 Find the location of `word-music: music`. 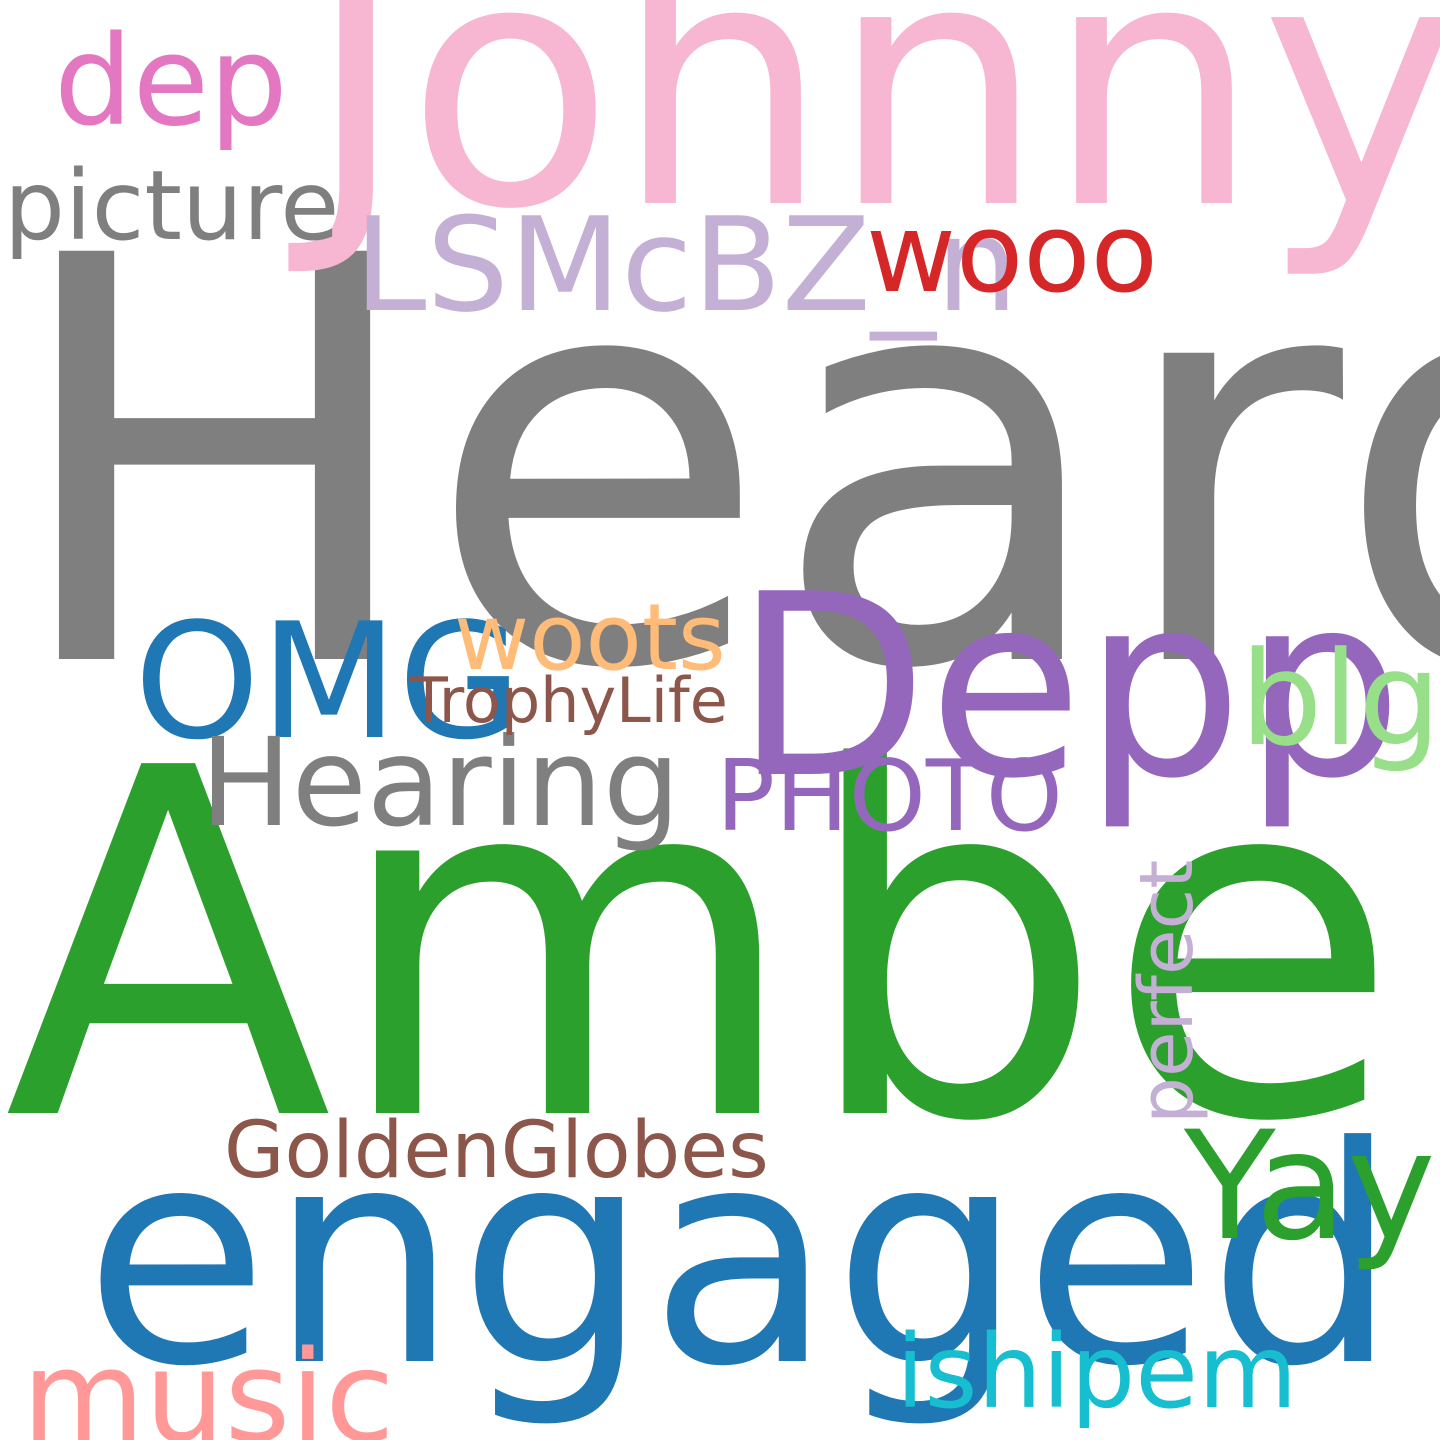

word-music: music is located at coordinates (208, 1381).